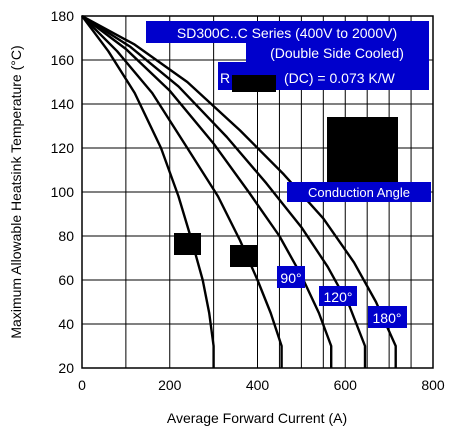 The width and height of the screenshot is (449, 434). I want to click on angle-label-90: 90°, so click(290, 278).